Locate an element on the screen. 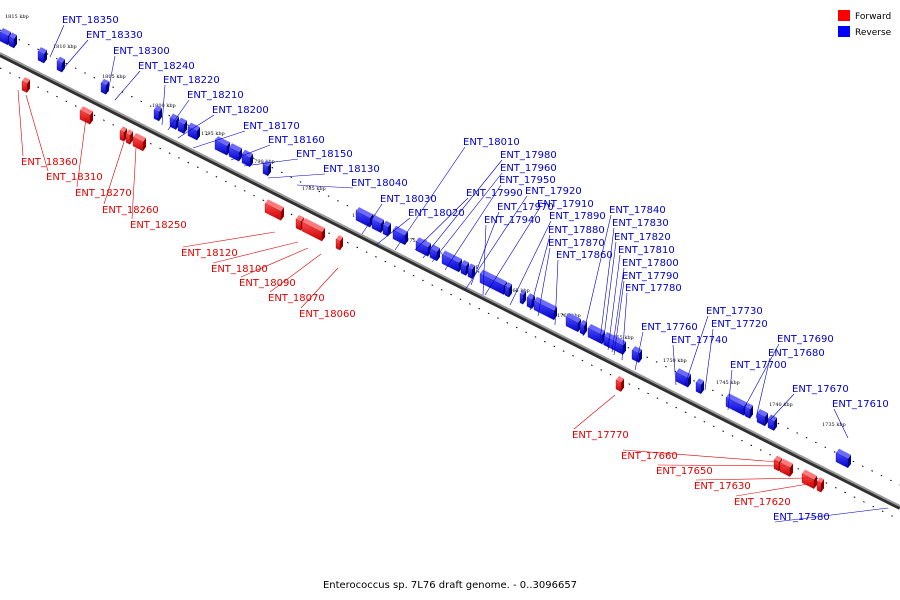  reverse-gene-label: ENT_17690 is located at coordinates (805, 339).